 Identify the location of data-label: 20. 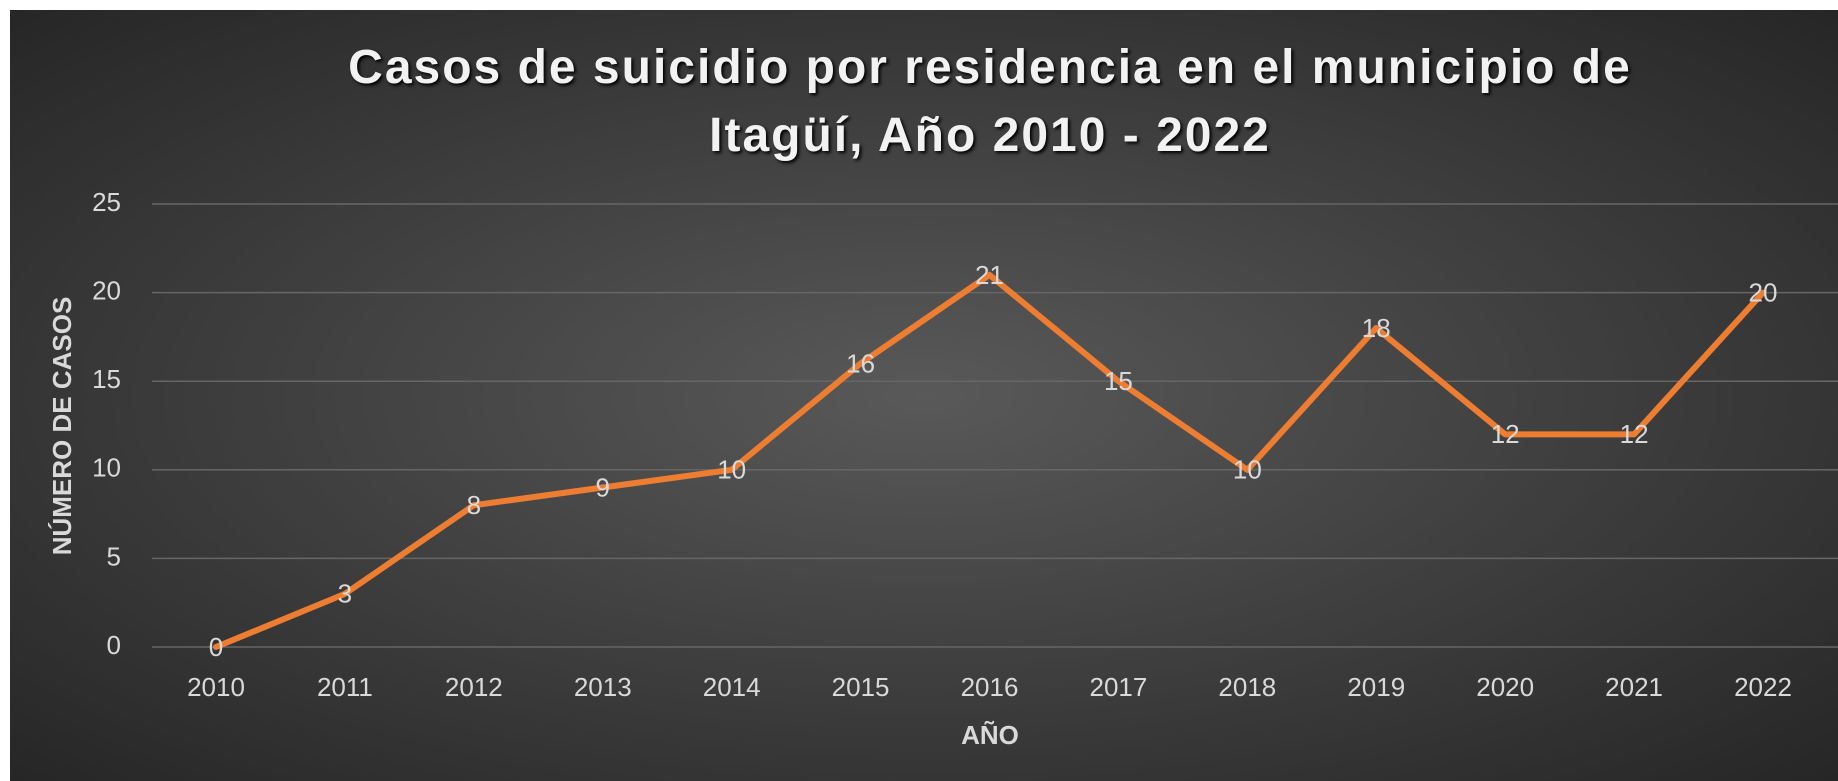
(1763, 292).